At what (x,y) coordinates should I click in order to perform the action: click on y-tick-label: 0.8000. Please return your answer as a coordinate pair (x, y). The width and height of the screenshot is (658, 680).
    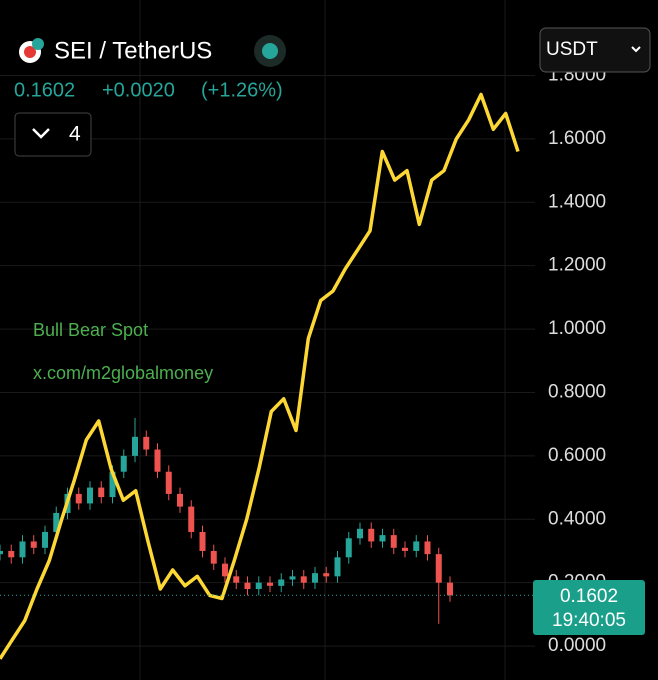
    Looking at the image, I should click on (577, 391).